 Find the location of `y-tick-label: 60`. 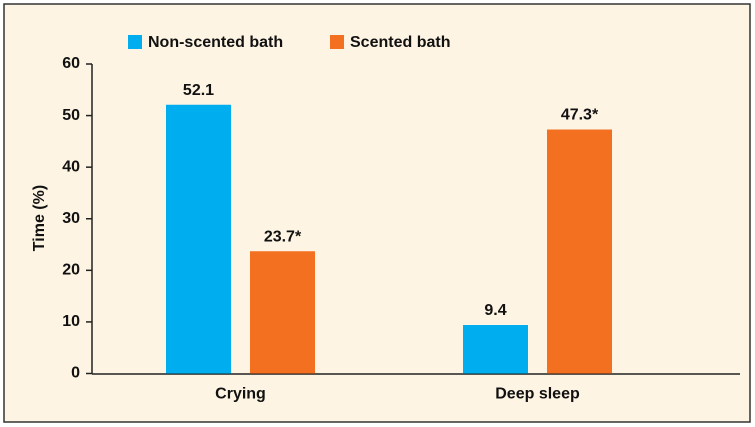

y-tick-label: 60 is located at coordinates (71, 63).